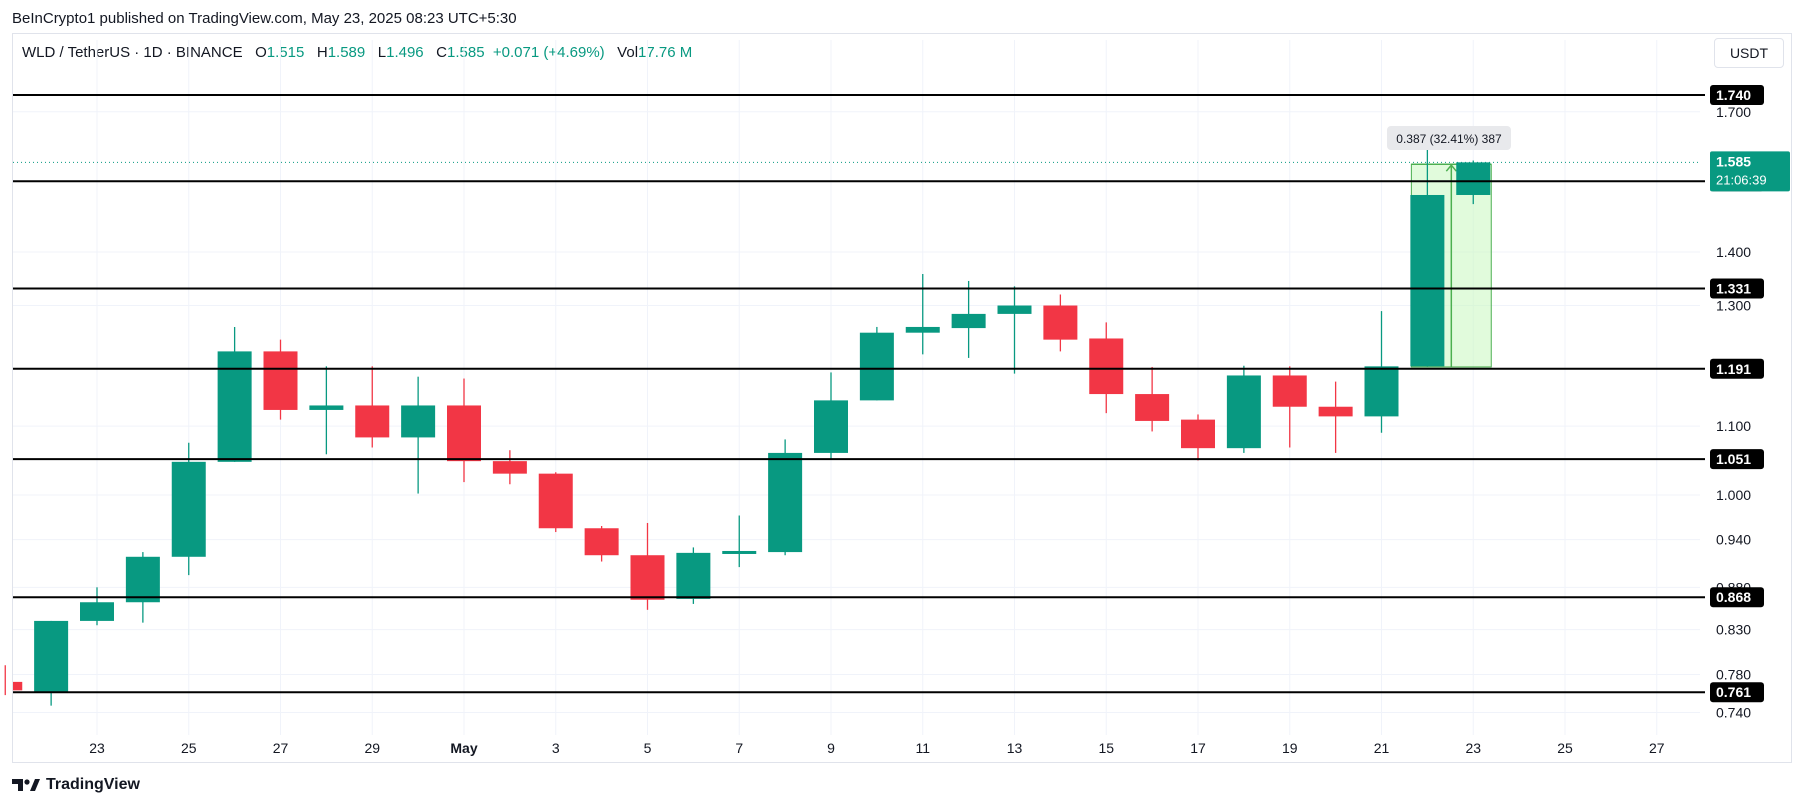  I want to click on x-axis-tick-label: 9, so click(831, 748).